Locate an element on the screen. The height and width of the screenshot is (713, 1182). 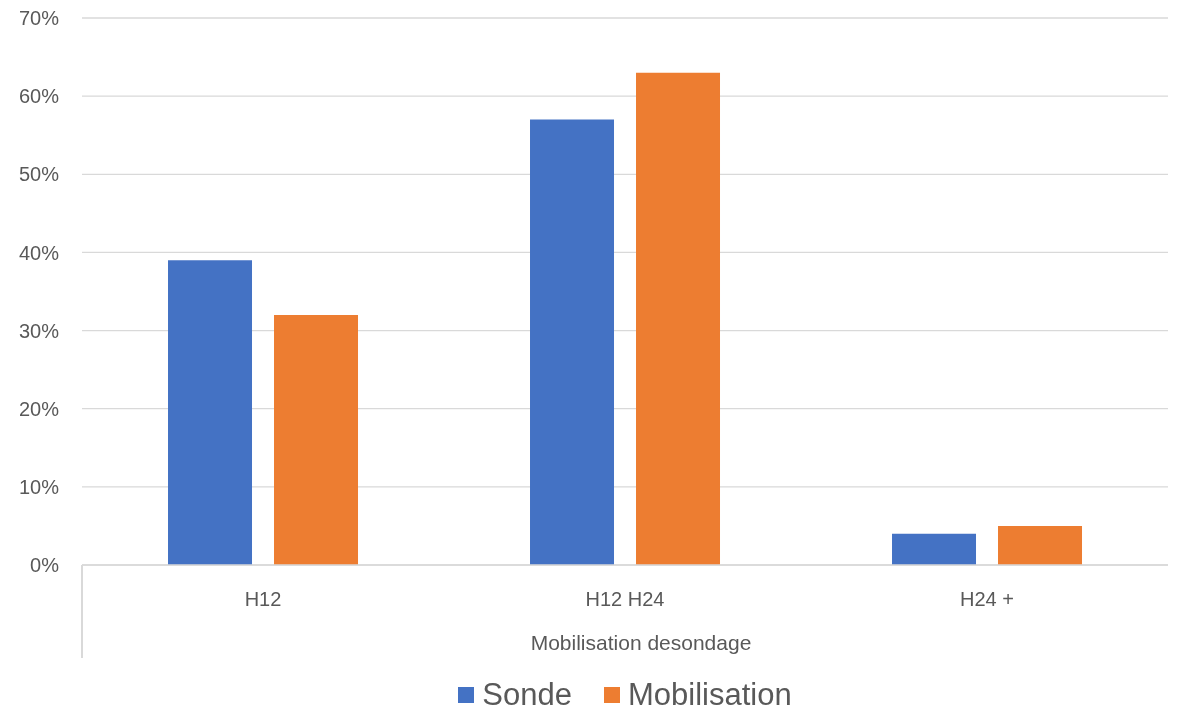
y-tick-label: 70% is located at coordinates (39, 18).